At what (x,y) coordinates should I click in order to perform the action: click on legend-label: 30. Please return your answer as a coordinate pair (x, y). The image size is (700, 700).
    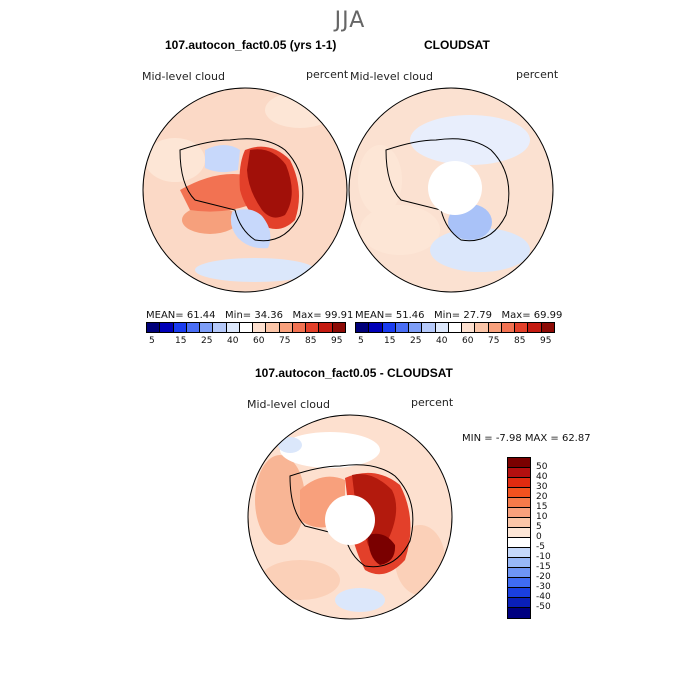
    Looking at the image, I should click on (542, 487).